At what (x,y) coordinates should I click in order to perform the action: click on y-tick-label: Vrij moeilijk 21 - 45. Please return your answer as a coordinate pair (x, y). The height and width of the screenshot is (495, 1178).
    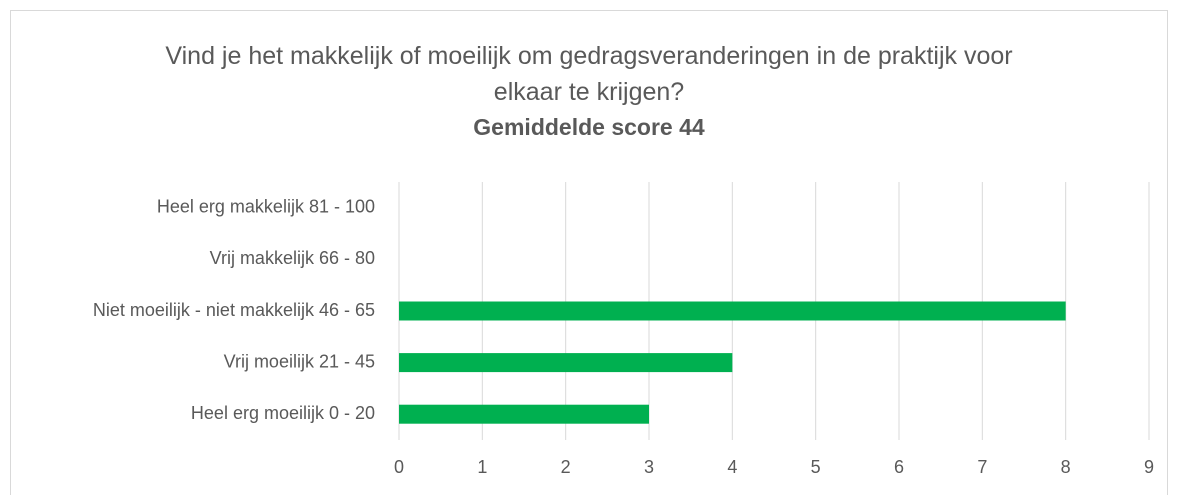
    Looking at the image, I should click on (299, 361).